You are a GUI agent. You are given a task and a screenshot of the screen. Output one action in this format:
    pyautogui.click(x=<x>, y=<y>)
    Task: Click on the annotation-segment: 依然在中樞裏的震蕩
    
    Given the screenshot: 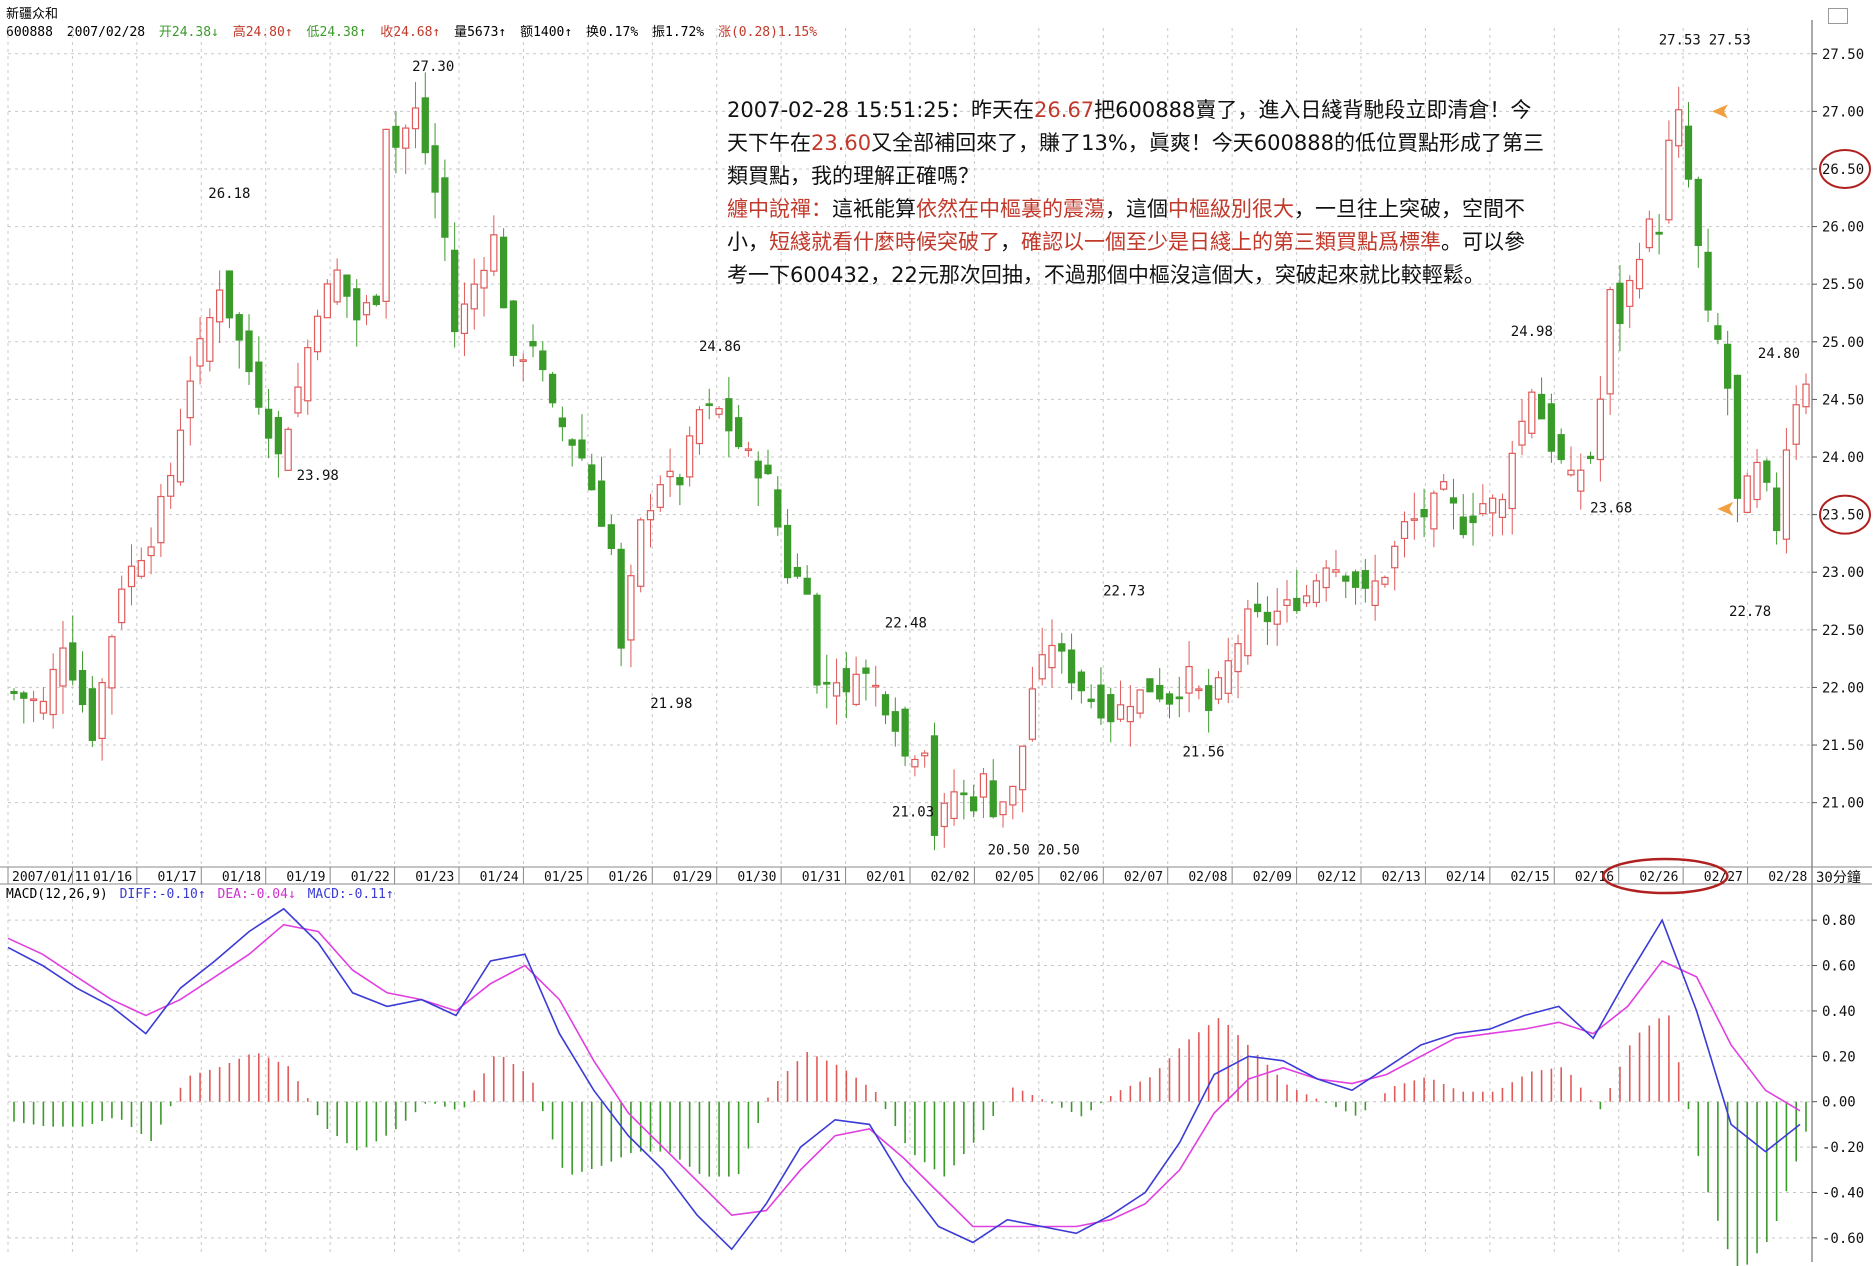 What is the action you would take?
    pyautogui.click(x=1010, y=209)
    